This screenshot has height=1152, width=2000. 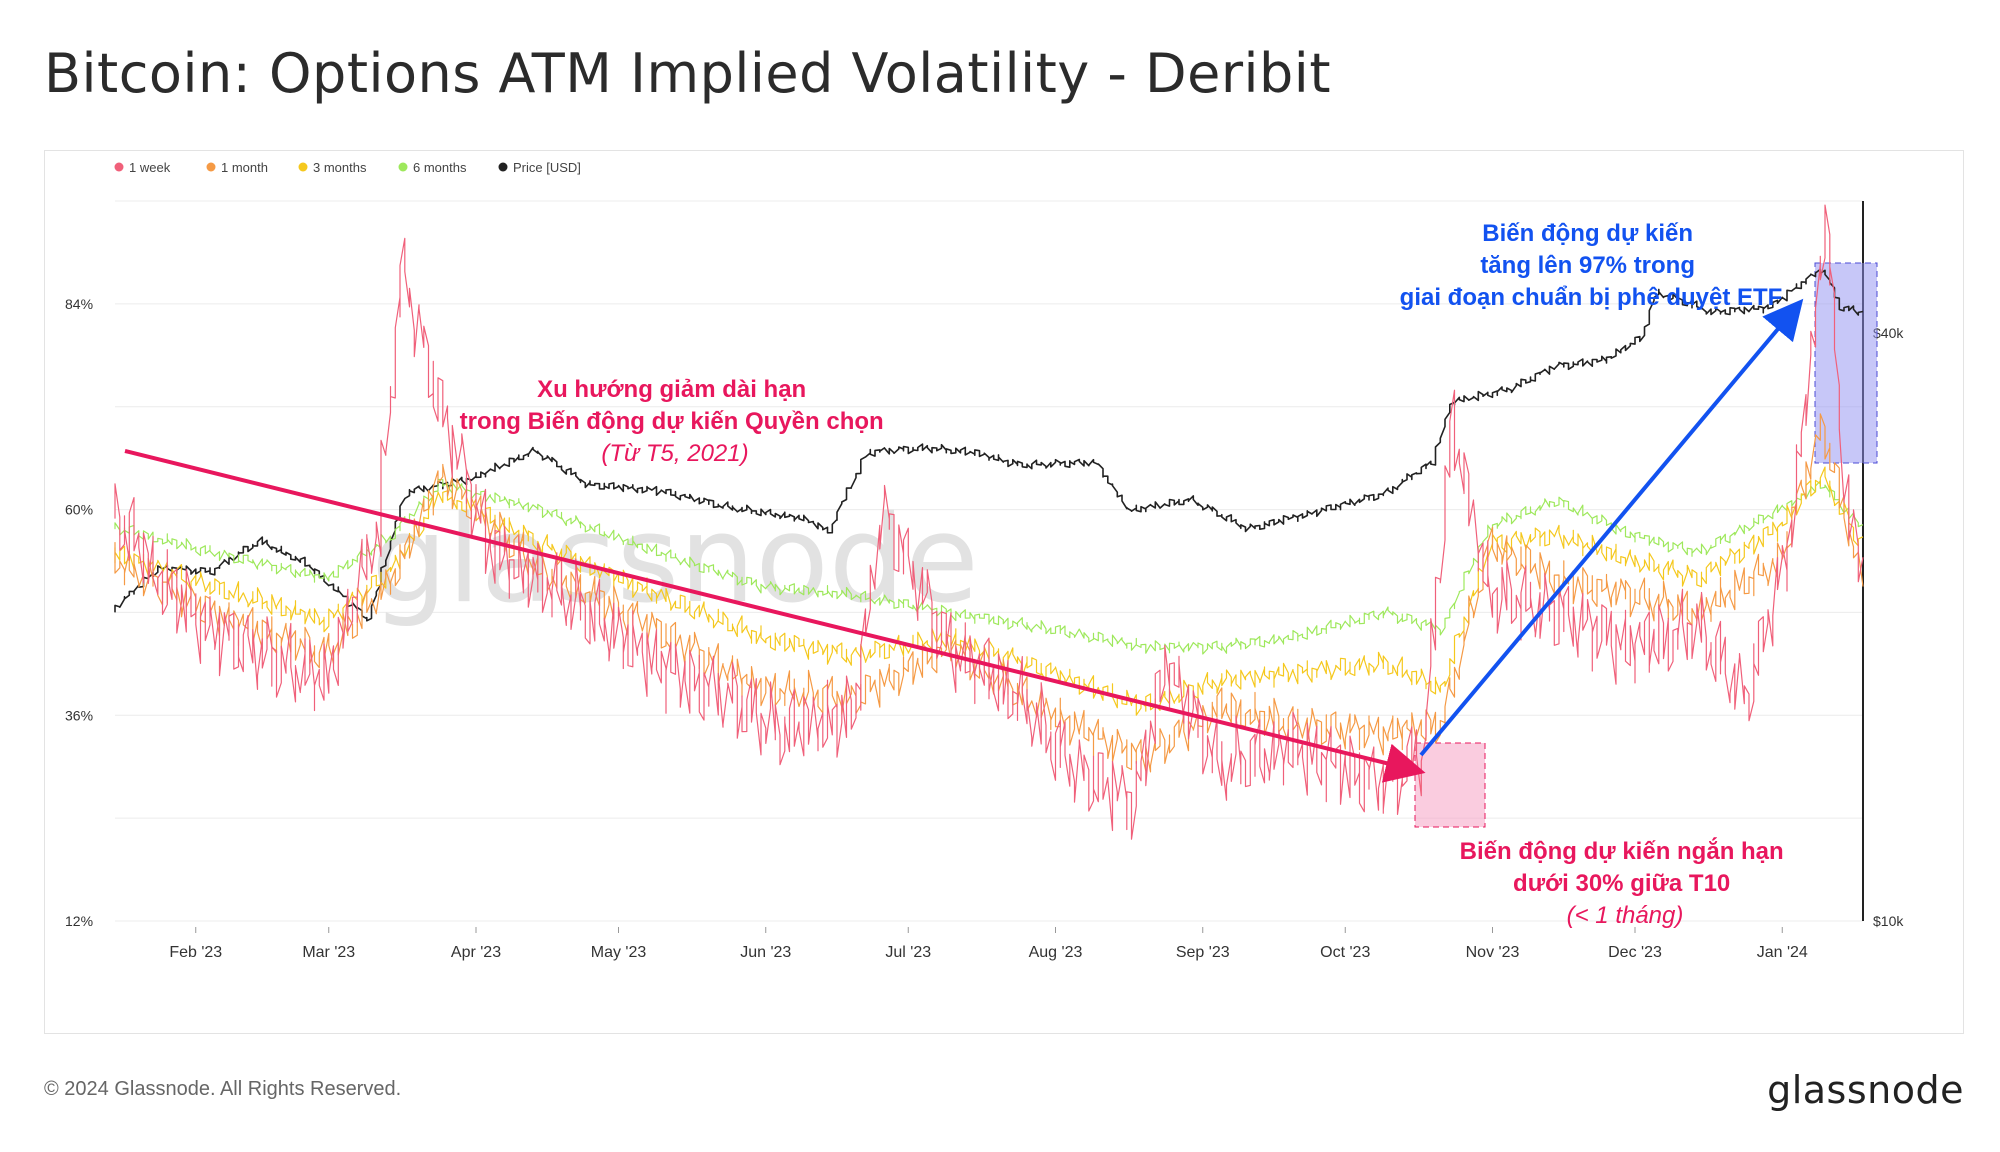 What do you see at coordinates (79, 304) in the screenshot?
I see `y-left-tick-label: 84%` at bounding box center [79, 304].